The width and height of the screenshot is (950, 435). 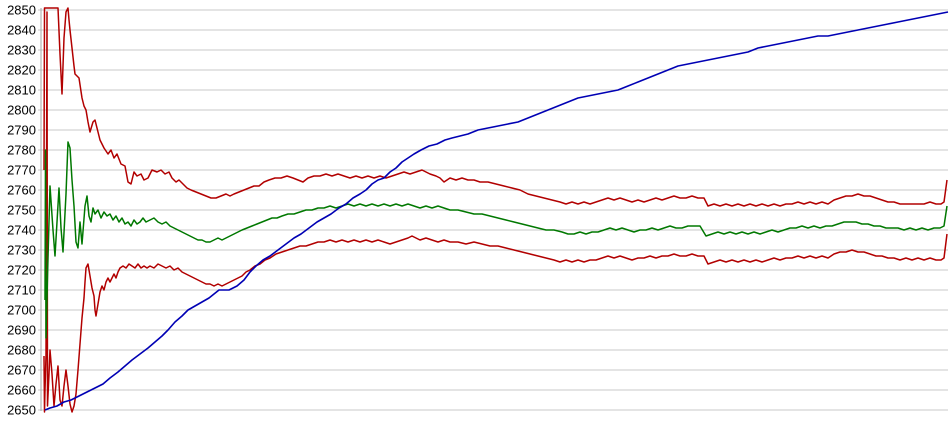 I want to click on y-tick-label: 2750, so click(x=21, y=210).